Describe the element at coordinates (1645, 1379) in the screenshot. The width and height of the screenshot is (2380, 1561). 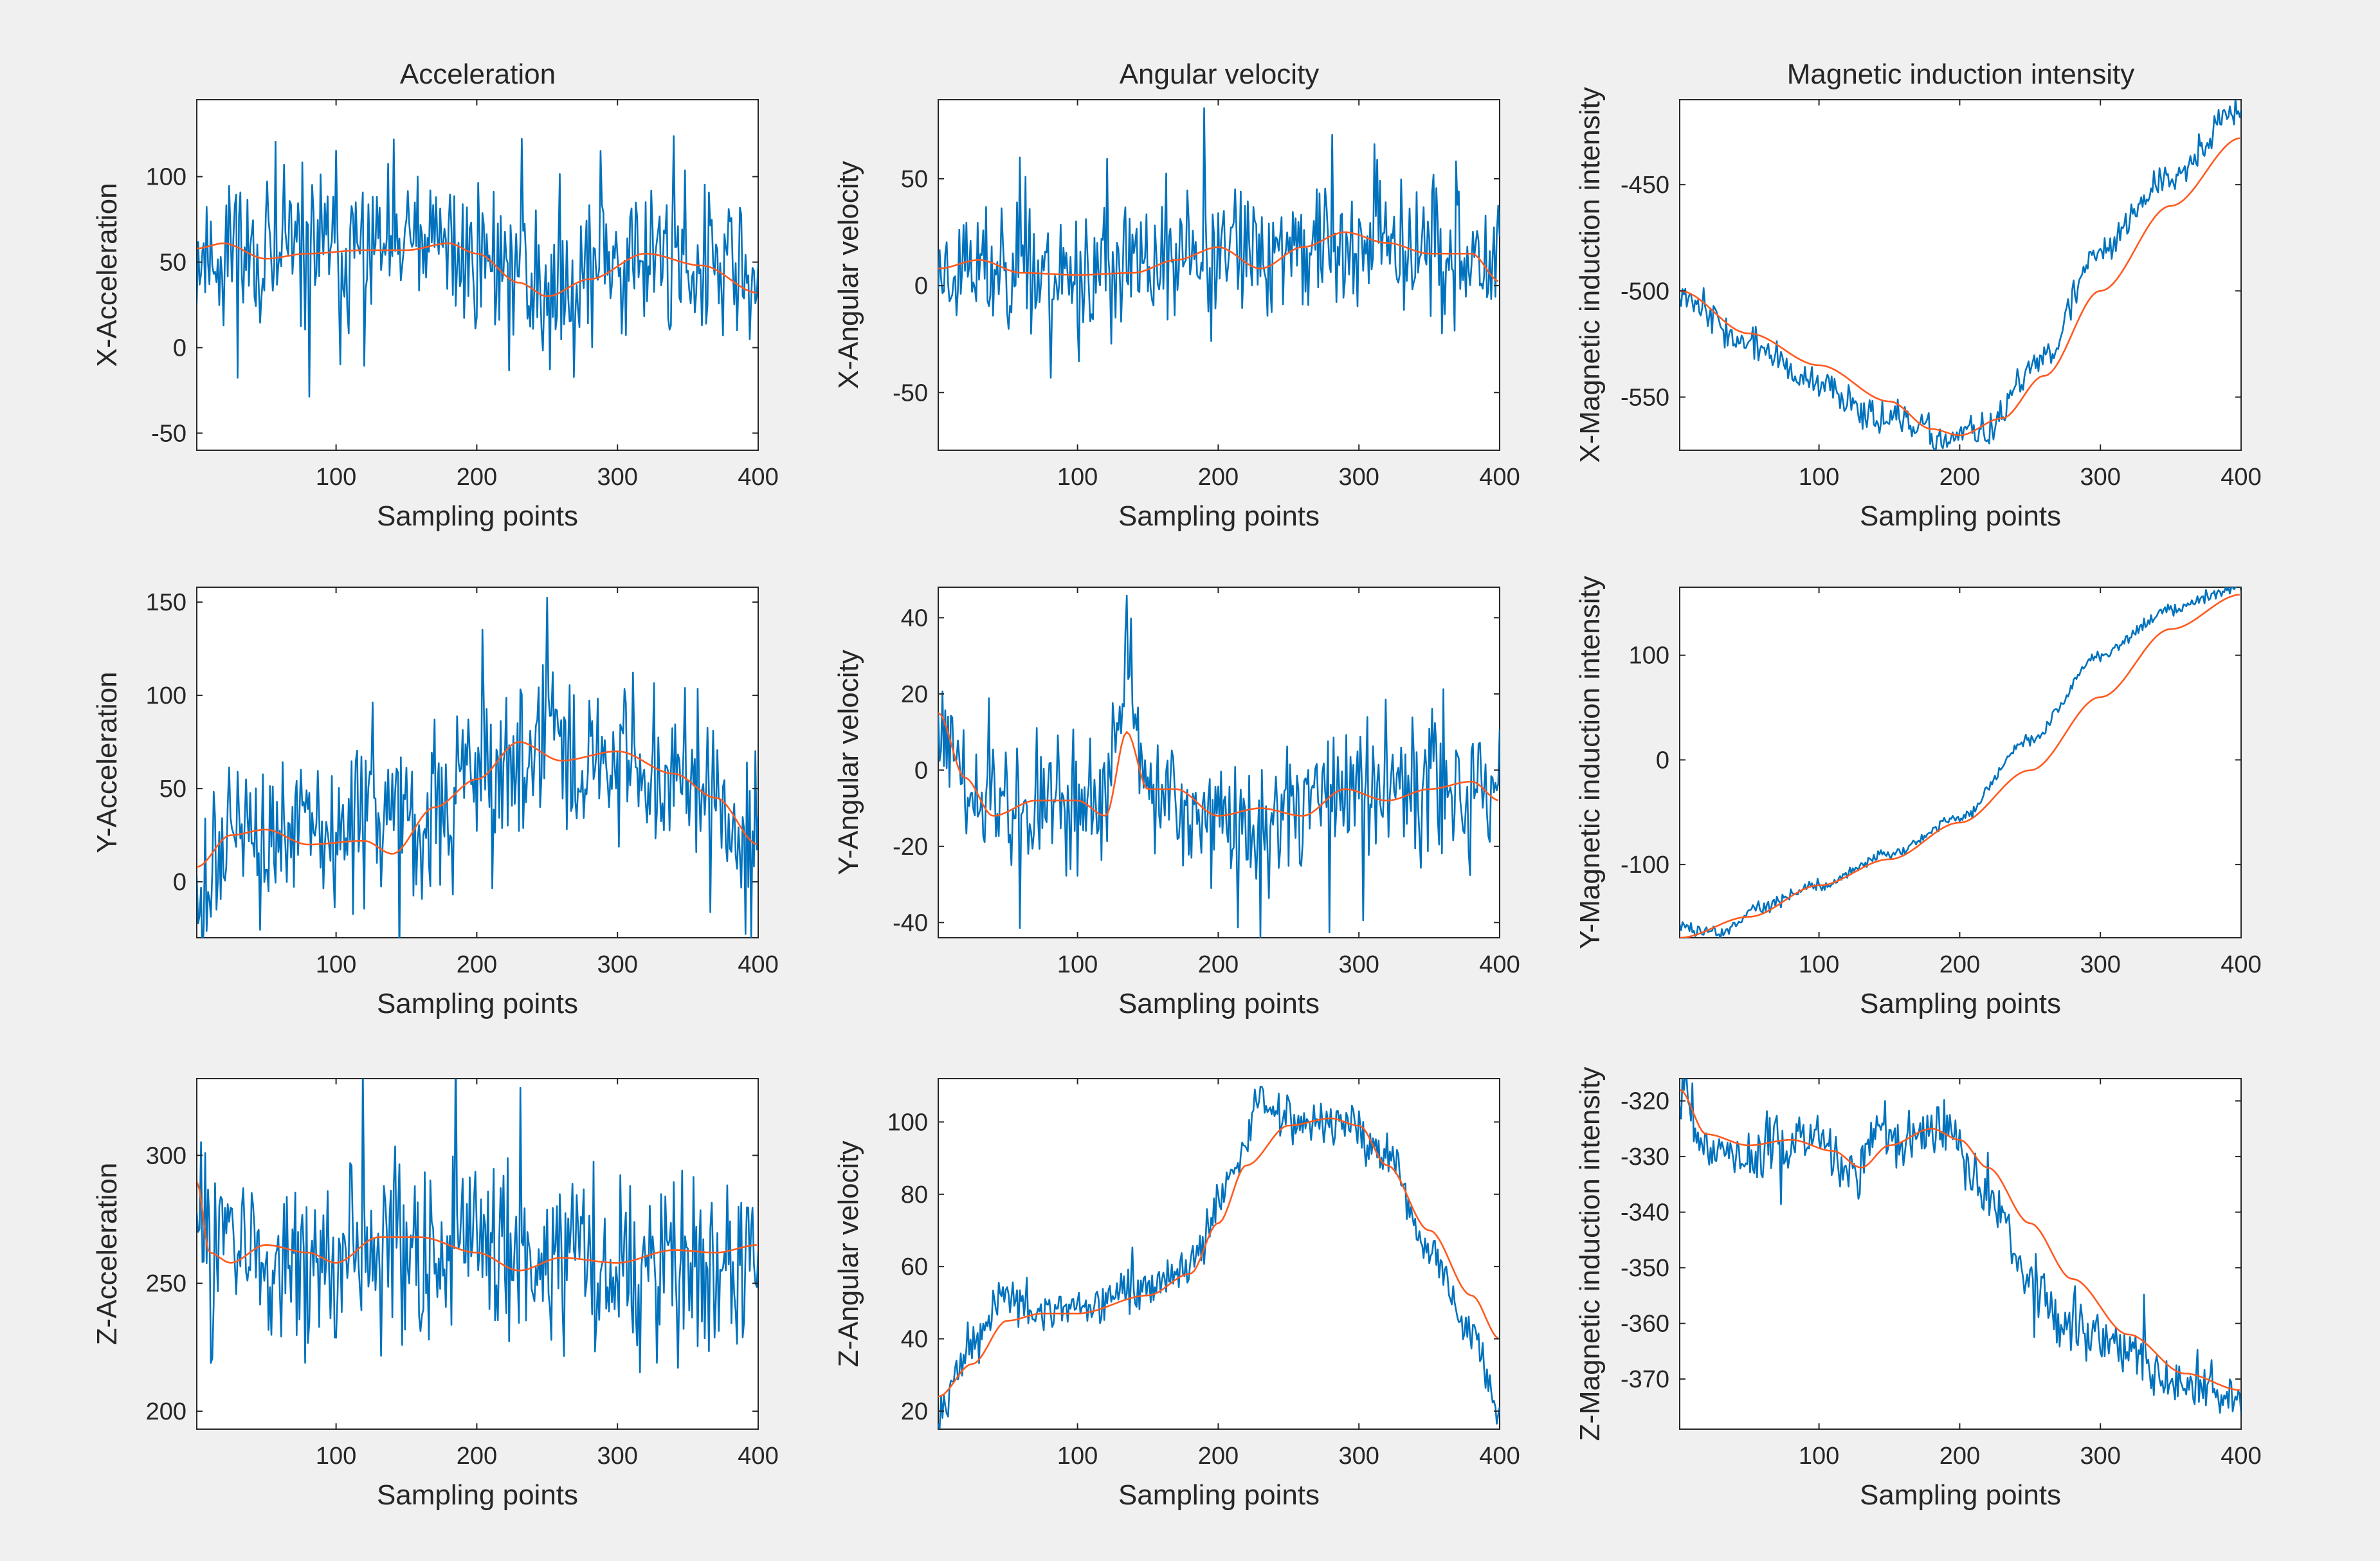
I see `y-tick-label: -370` at that location.